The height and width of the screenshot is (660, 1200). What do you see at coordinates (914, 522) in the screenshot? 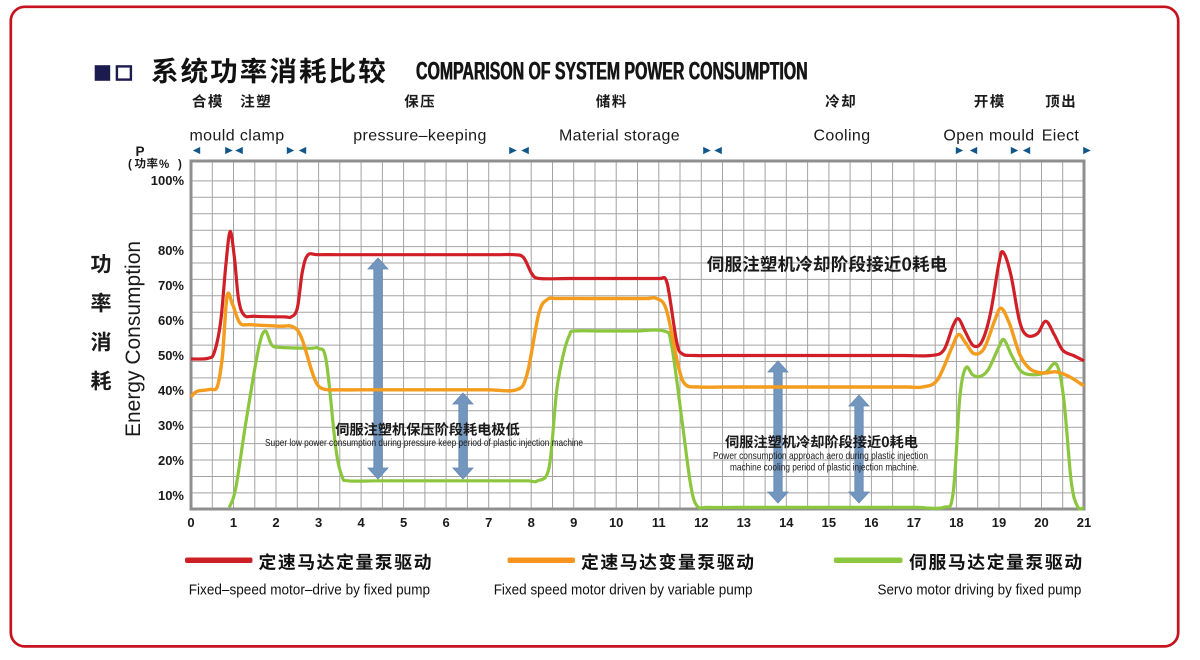
I see `svg-text: 17` at bounding box center [914, 522].